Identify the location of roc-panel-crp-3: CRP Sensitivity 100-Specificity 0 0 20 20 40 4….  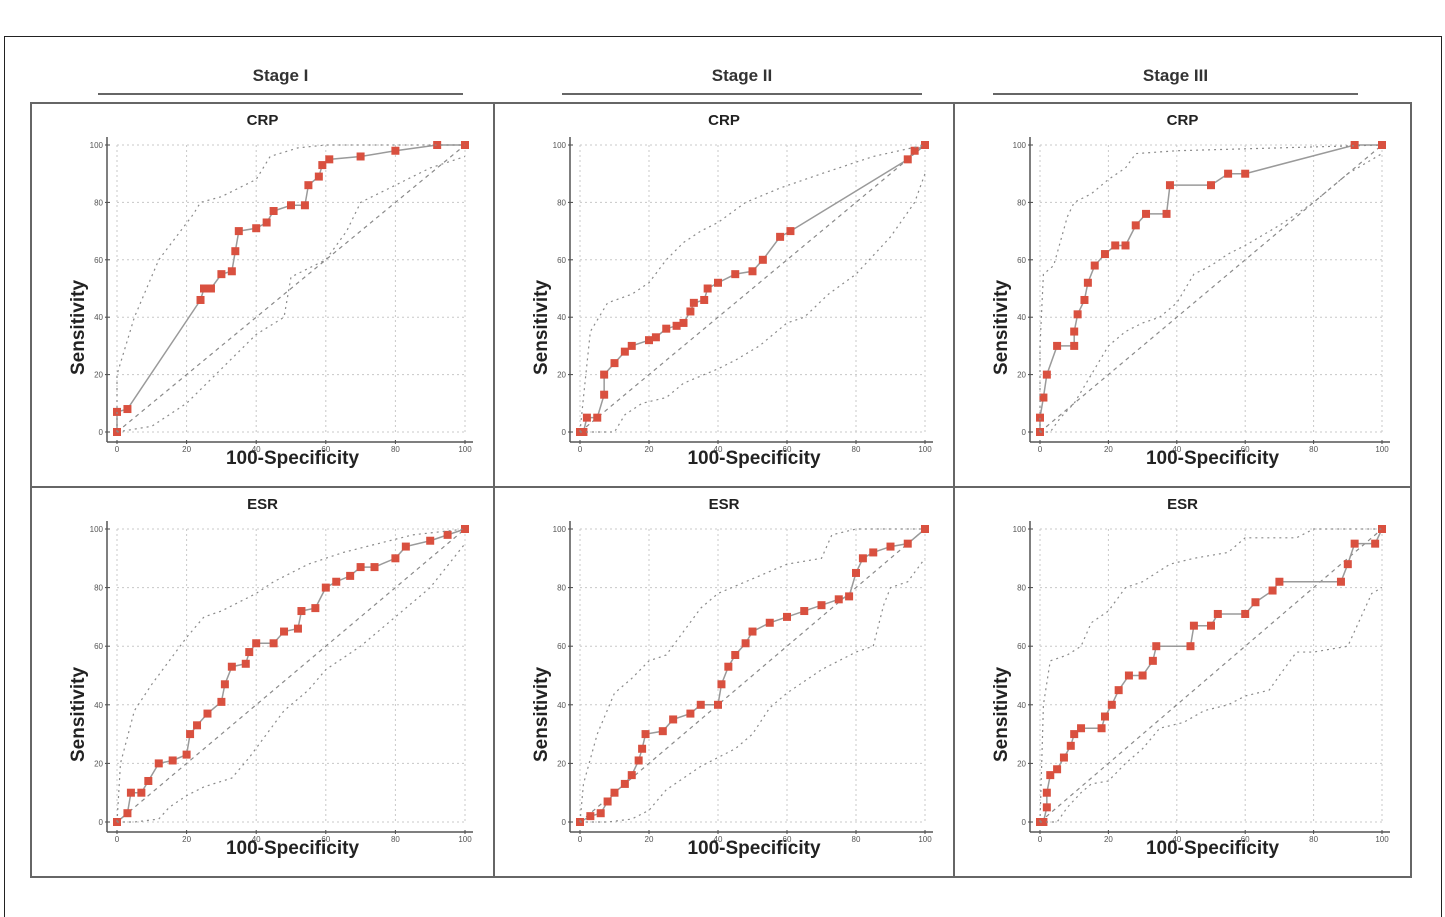
(1182, 295).